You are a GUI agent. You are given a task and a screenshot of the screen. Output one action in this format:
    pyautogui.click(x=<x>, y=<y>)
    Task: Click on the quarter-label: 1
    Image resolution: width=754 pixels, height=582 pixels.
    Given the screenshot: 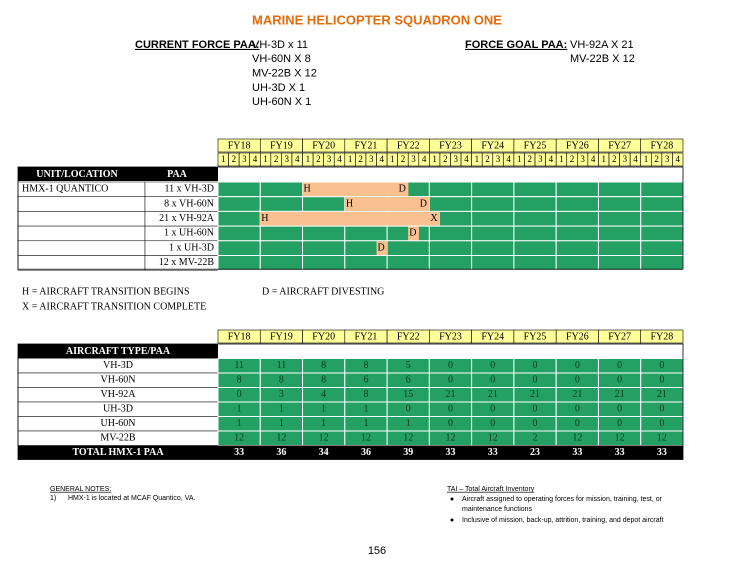 What is the action you would take?
    pyautogui.click(x=646, y=159)
    